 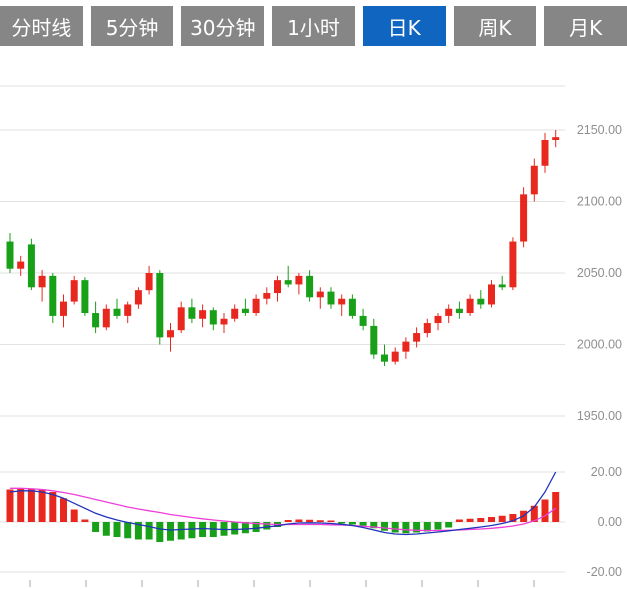 I want to click on tab-daily-k: 日K, so click(x=404, y=26).